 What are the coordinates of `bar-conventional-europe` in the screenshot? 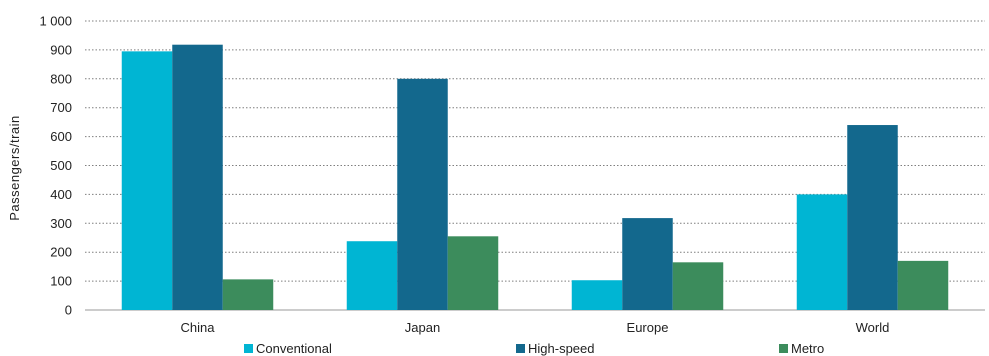 It's located at (597, 295).